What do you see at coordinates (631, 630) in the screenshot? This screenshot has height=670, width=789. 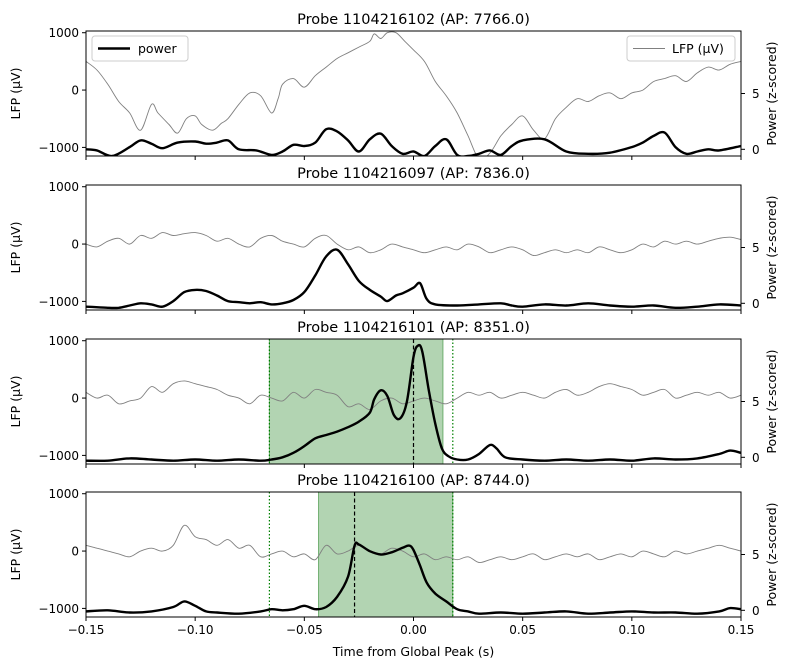 I see `x-tick-label: 0.10` at bounding box center [631, 630].